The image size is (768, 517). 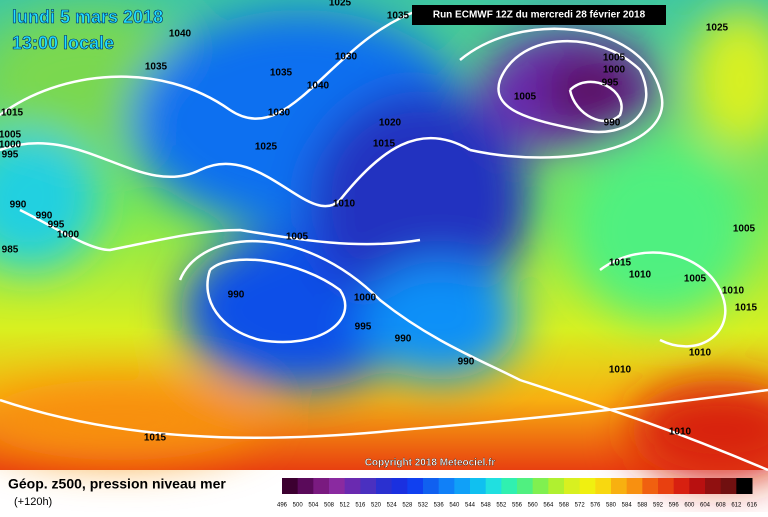 What do you see at coordinates (611, 506) in the screenshot?
I see `colorbar-label: 580` at bounding box center [611, 506].